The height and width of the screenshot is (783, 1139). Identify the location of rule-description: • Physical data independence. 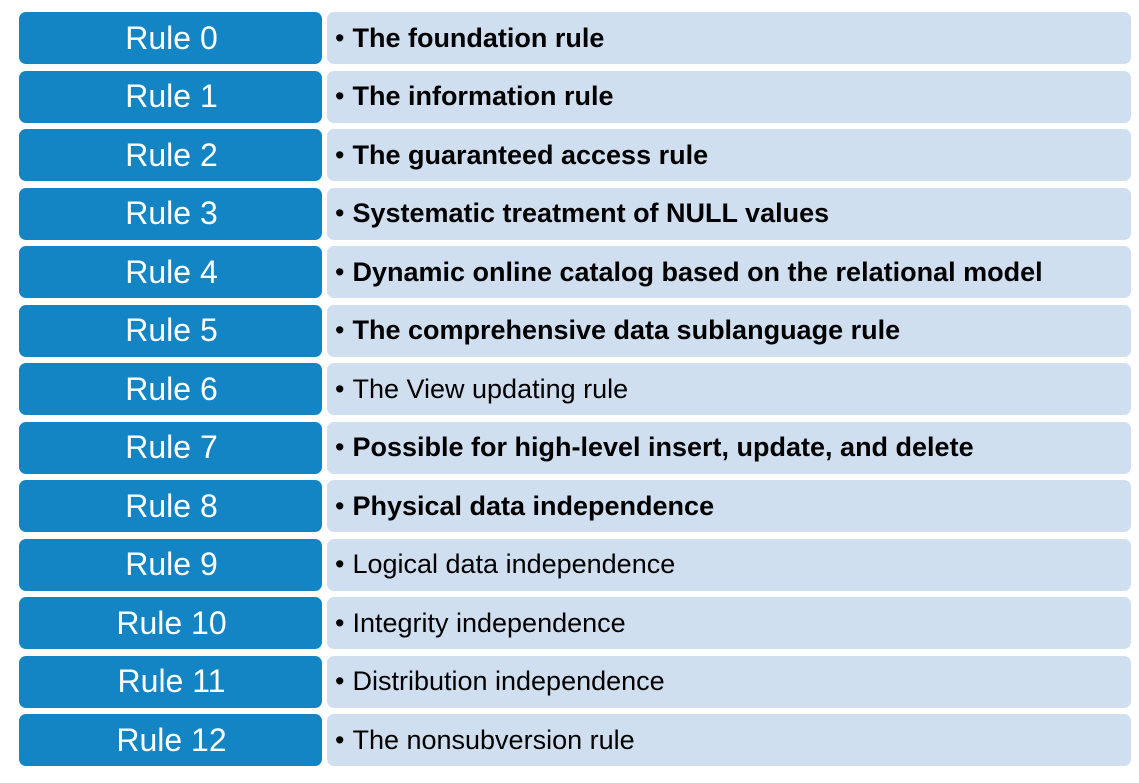
(729, 506).